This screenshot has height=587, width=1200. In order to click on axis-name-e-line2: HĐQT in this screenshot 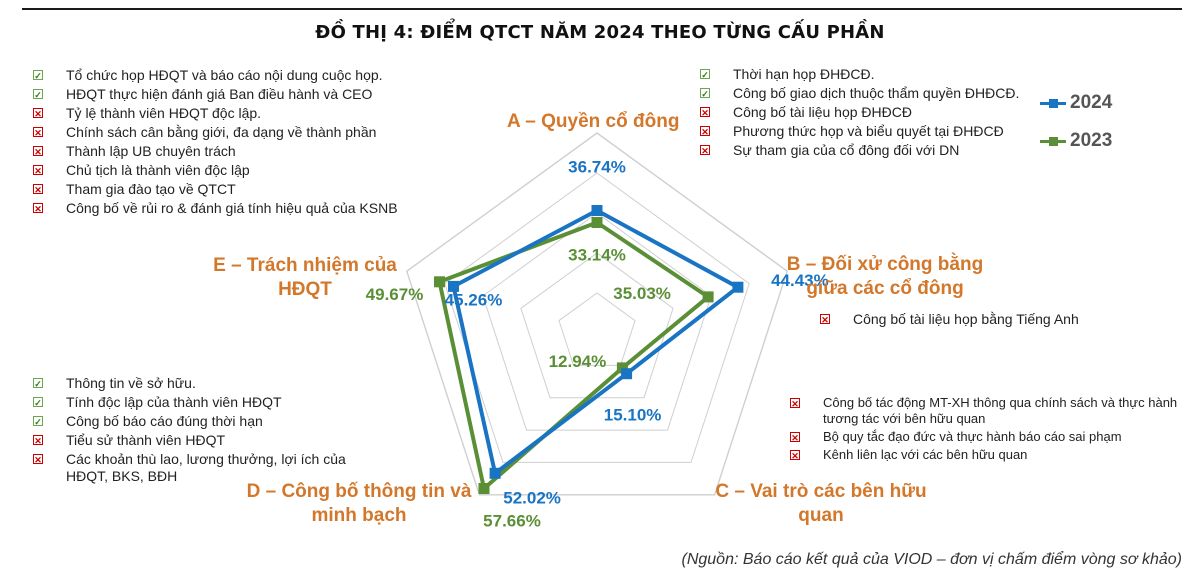, I will do `click(305, 289)`.